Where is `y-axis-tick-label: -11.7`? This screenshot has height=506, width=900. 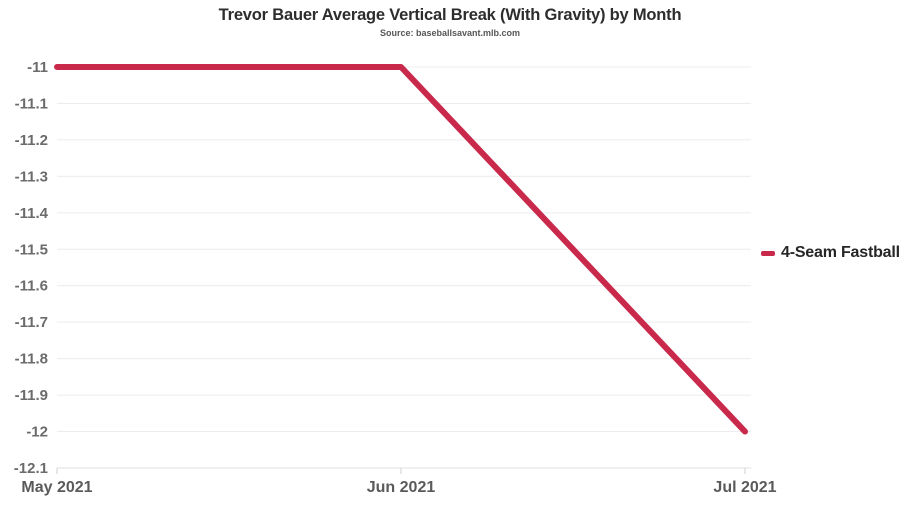 y-axis-tick-label: -11.7 is located at coordinates (31, 322).